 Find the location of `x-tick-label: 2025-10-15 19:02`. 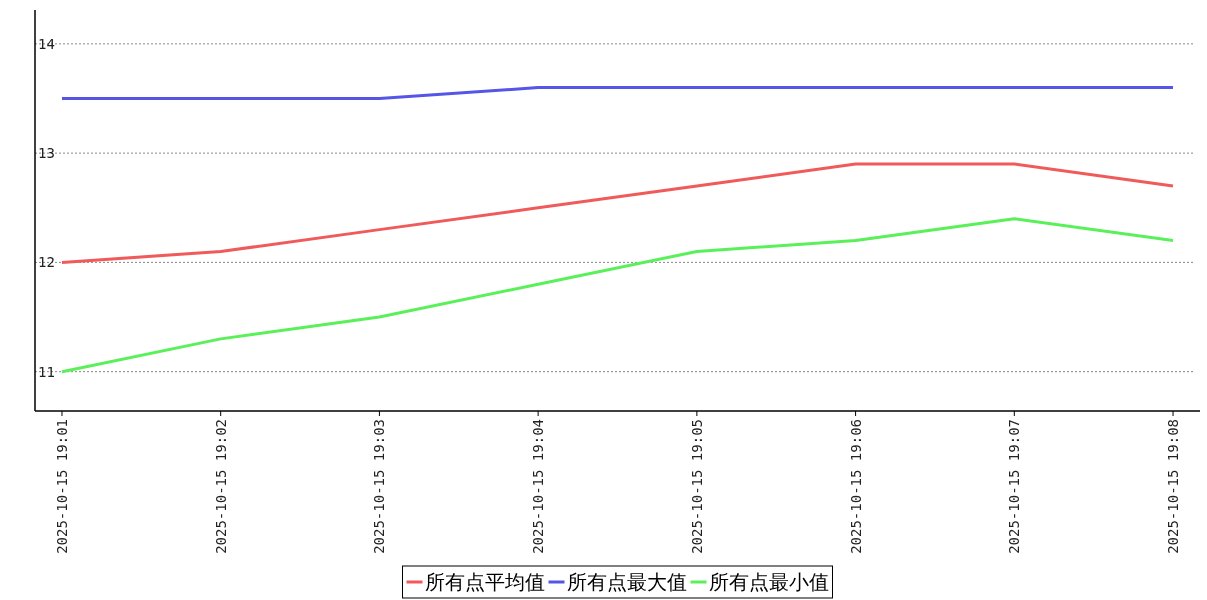

x-tick-label: 2025-10-15 19:02 is located at coordinates (220, 486).